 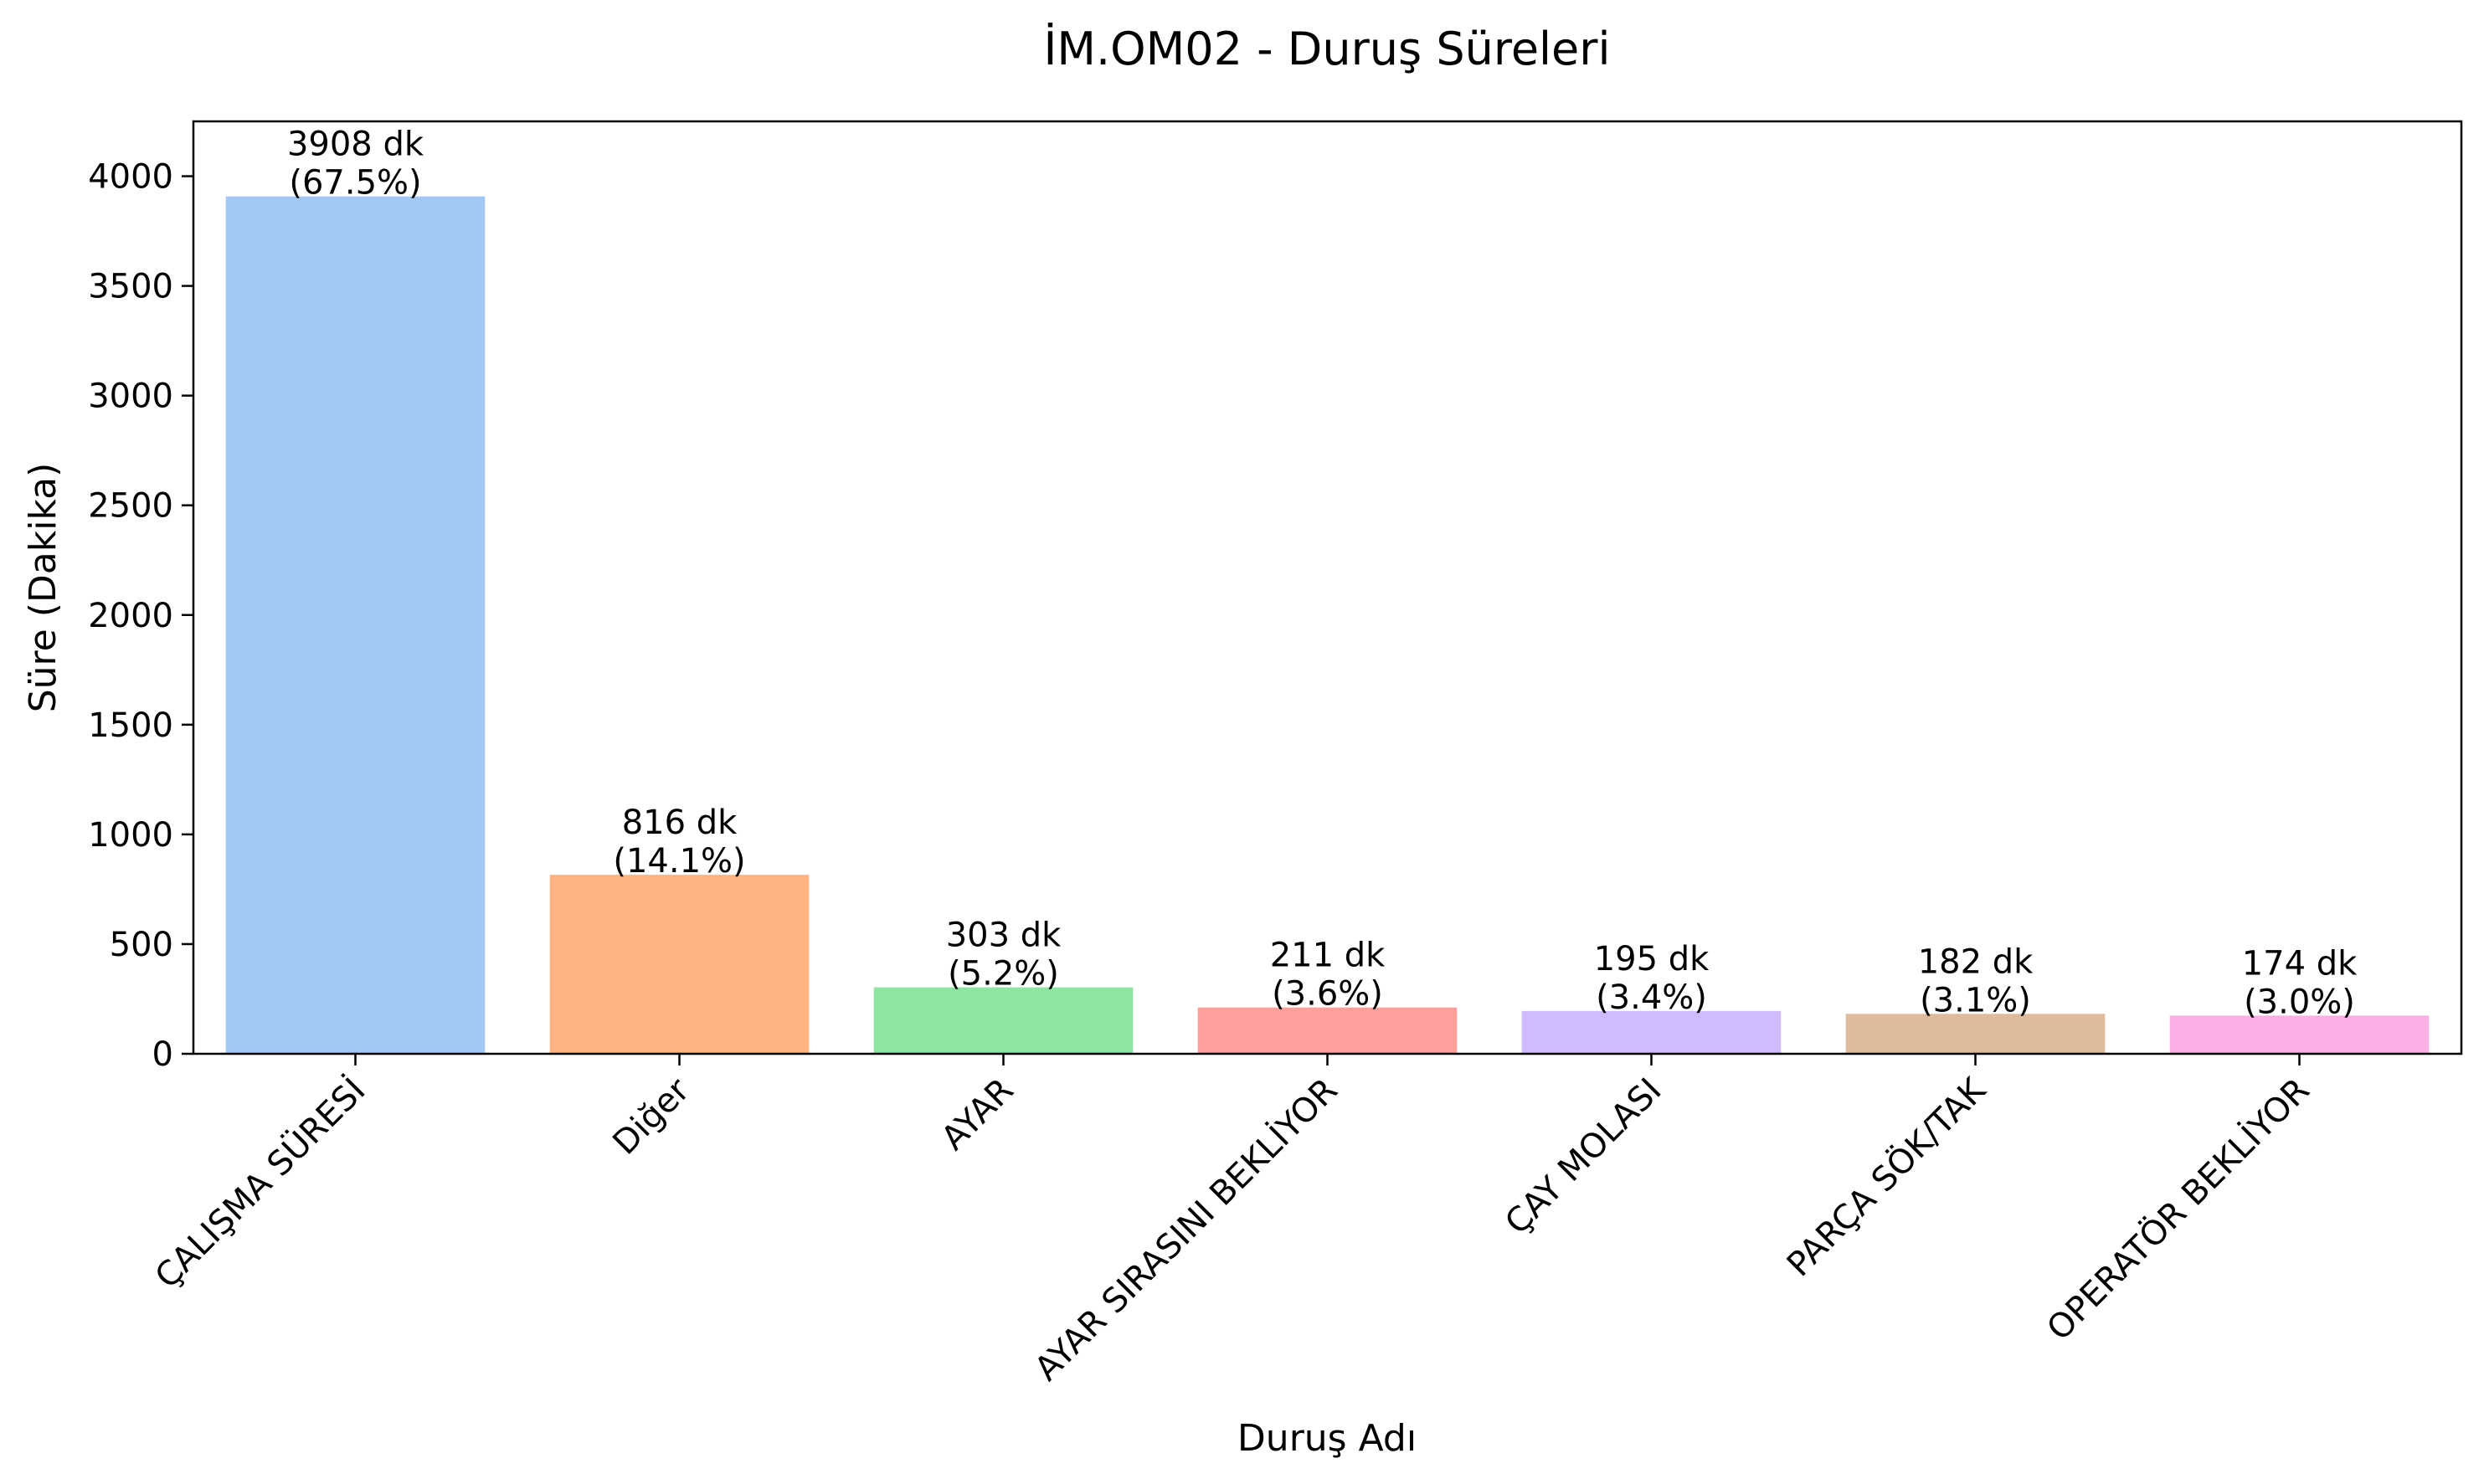 I want to click on x-axis-label: Duruş Adı, so click(x=1327, y=1438).